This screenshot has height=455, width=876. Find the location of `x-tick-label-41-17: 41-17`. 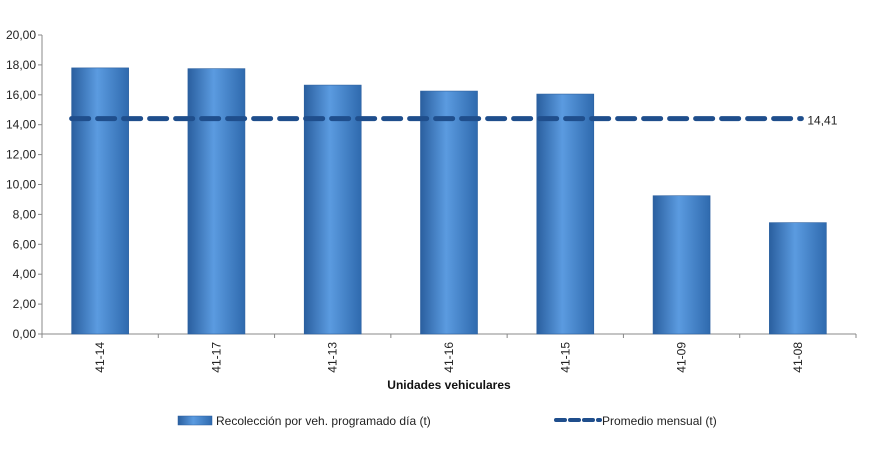

x-tick-label-41-17: 41-17 is located at coordinates (216, 357).